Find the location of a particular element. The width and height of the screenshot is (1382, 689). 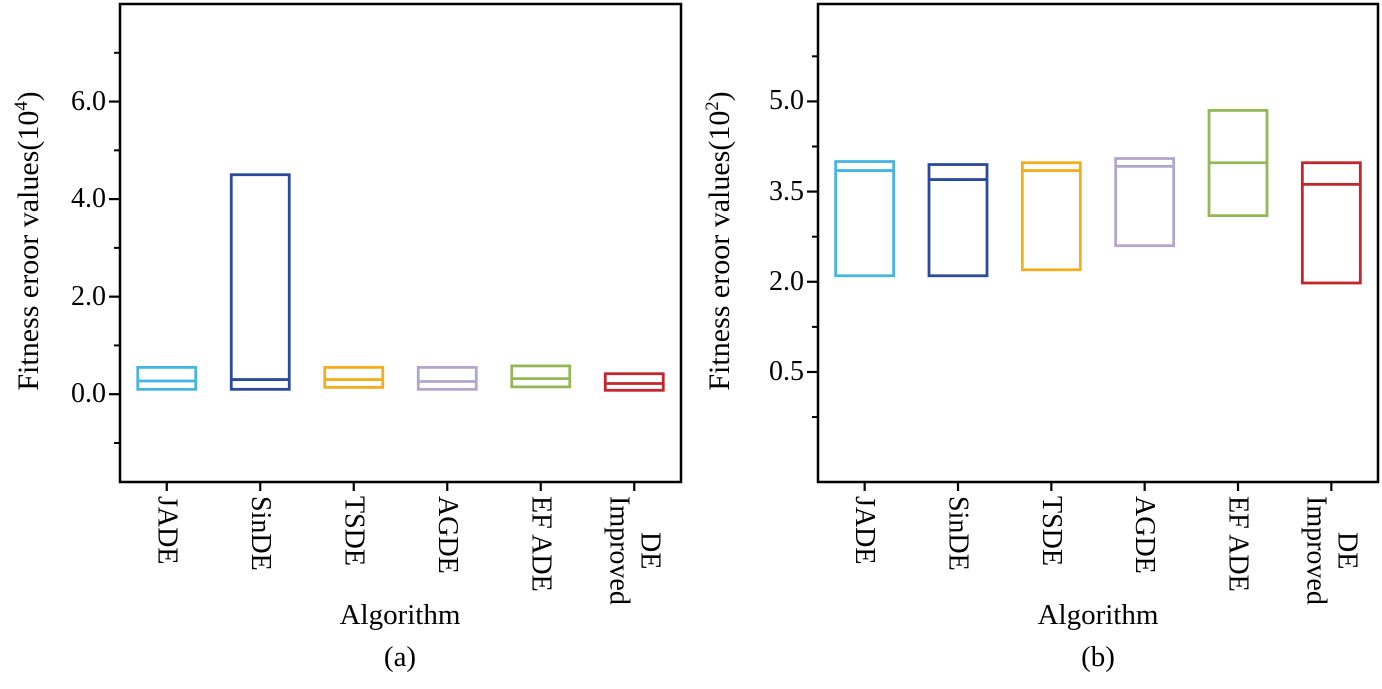

y-tick-label: 3.5 is located at coordinates (786, 191).